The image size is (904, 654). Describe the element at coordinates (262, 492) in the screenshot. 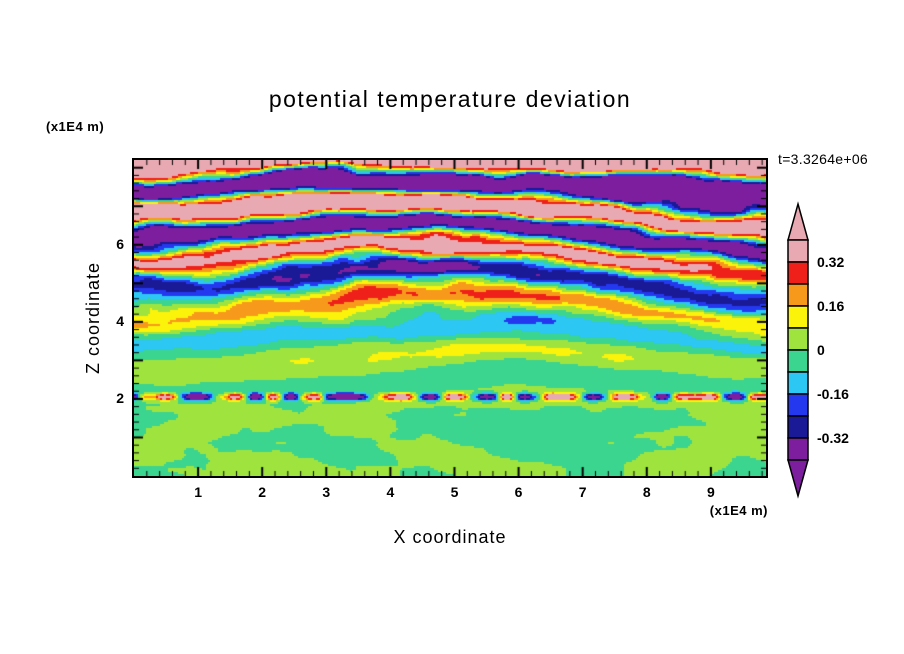

I see `x-tick-label: 2` at that location.